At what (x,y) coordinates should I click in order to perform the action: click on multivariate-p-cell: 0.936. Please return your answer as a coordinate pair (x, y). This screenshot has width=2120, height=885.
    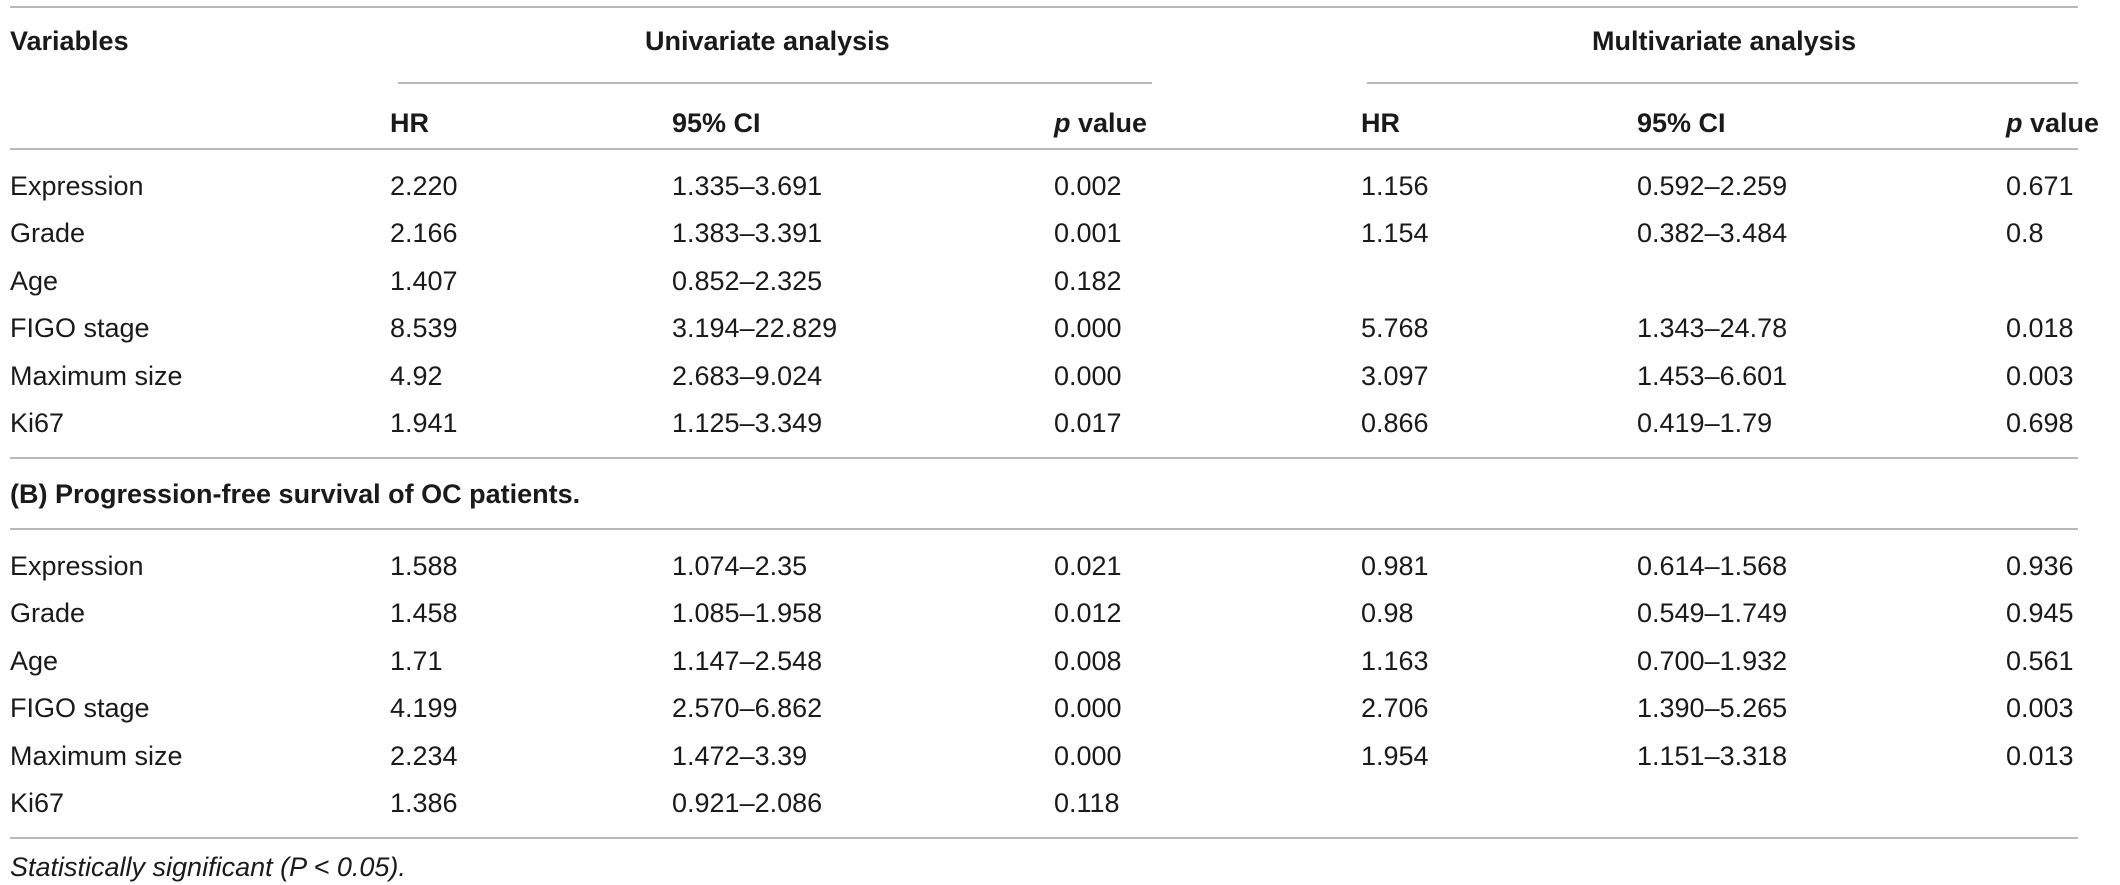
    Looking at the image, I should click on (2040, 566).